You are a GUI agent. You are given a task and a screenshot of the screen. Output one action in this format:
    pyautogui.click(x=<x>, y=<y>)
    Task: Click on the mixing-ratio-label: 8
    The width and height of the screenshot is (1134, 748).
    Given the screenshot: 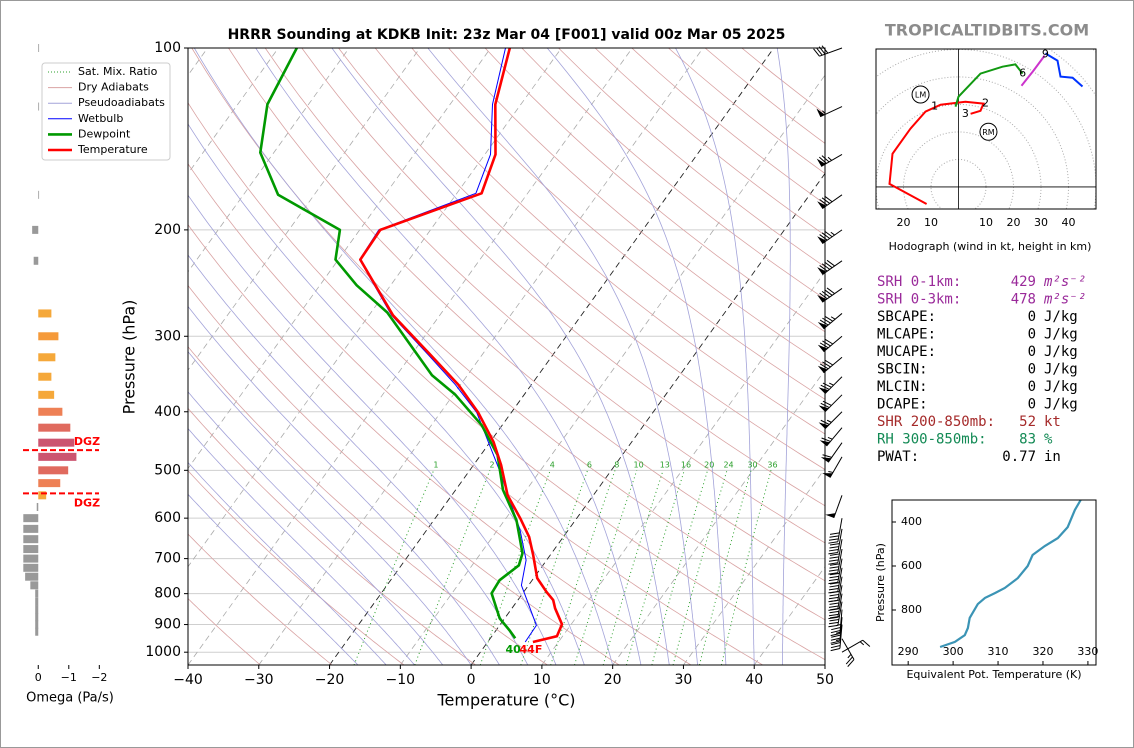 What is the action you would take?
    pyautogui.click(x=616, y=465)
    